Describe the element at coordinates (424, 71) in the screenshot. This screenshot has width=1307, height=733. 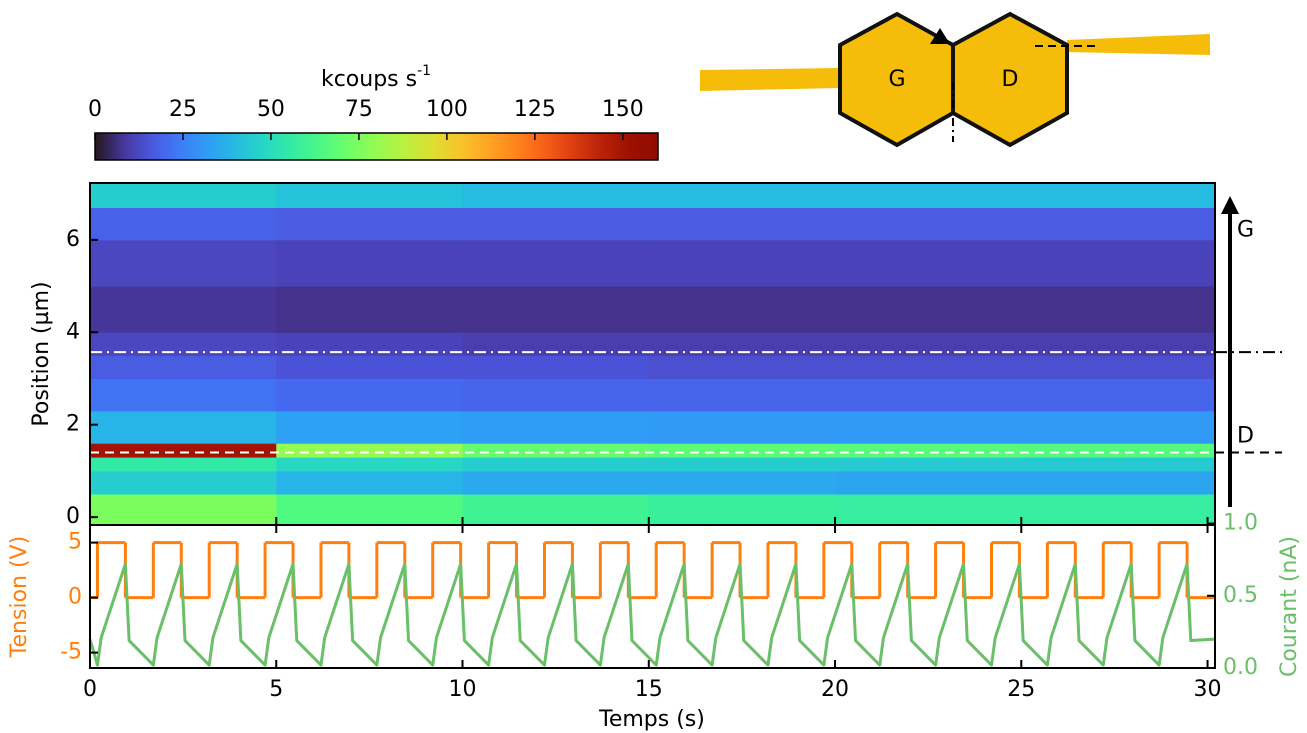
I see `colorbar-label-exponent: -1` at that location.